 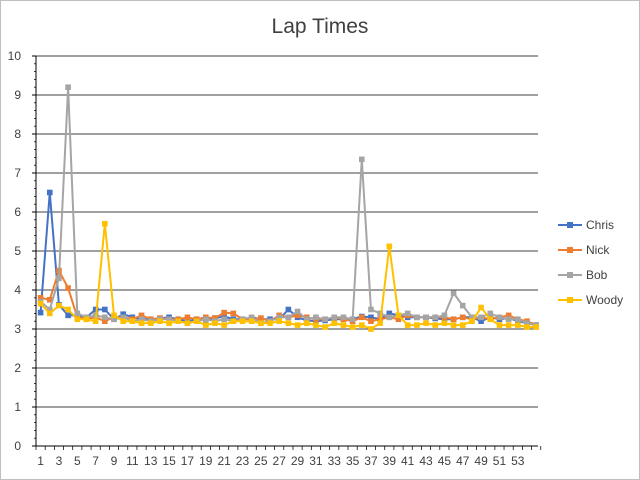 What do you see at coordinates (188, 461) in the screenshot?
I see `x-tick-label: 17` at bounding box center [188, 461].